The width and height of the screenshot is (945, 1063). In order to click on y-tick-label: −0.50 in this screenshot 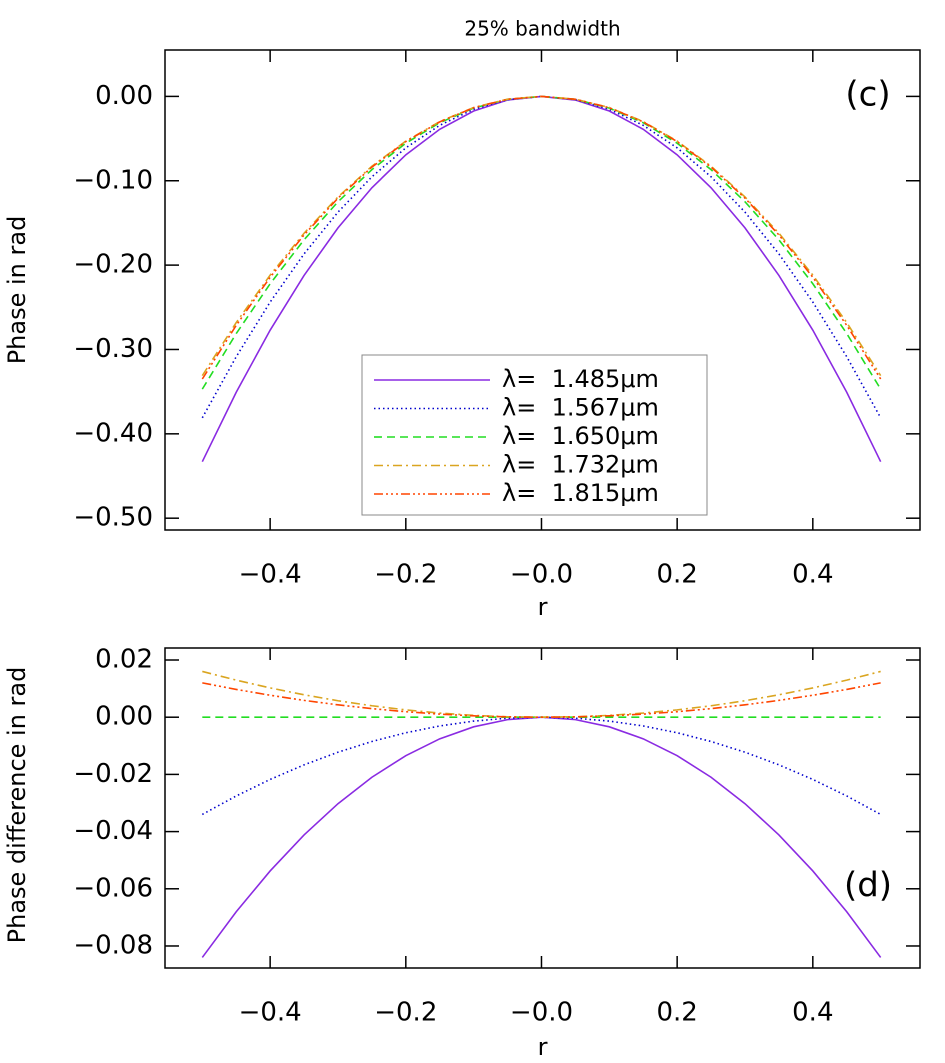, I will do `click(113, 518)`.